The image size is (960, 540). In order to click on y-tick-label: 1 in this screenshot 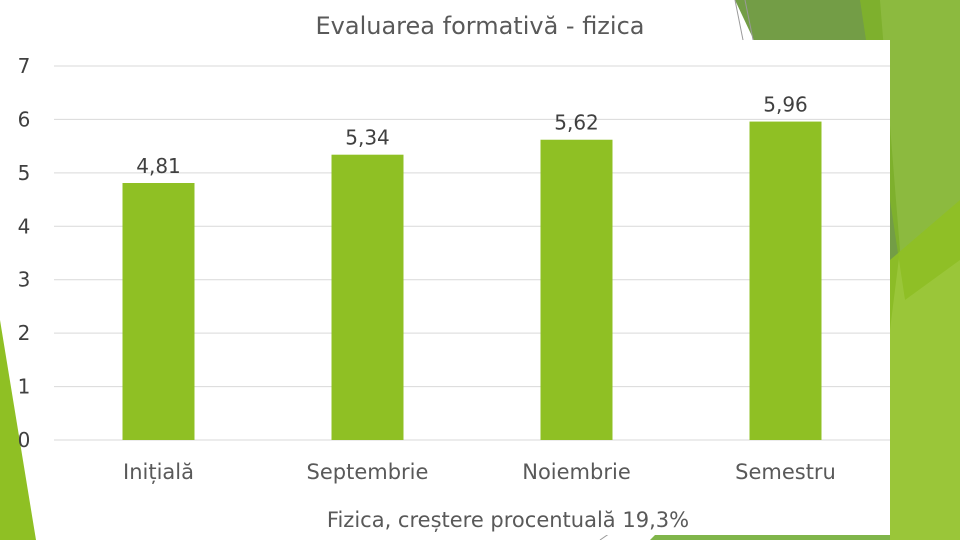, I will do `click(24, 387)`.